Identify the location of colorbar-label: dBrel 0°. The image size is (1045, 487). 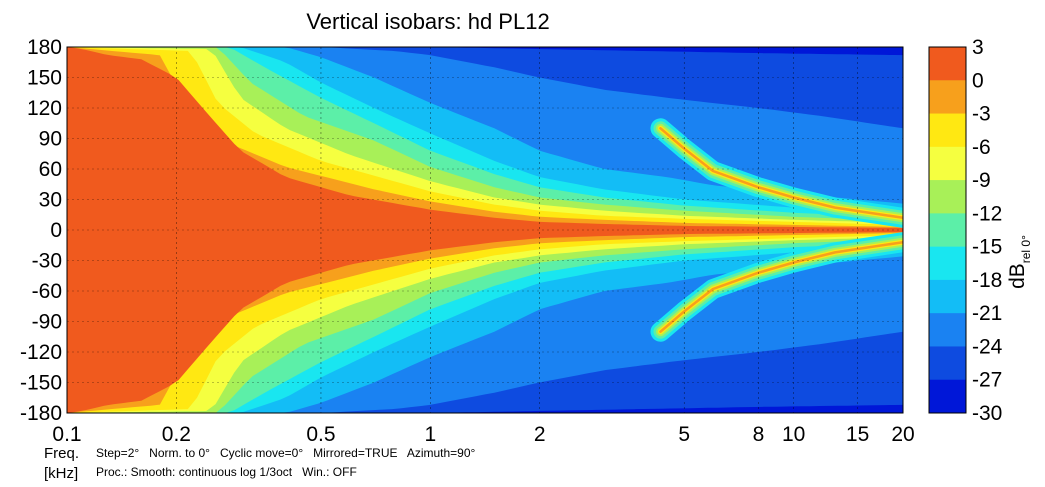
(1019, 262).